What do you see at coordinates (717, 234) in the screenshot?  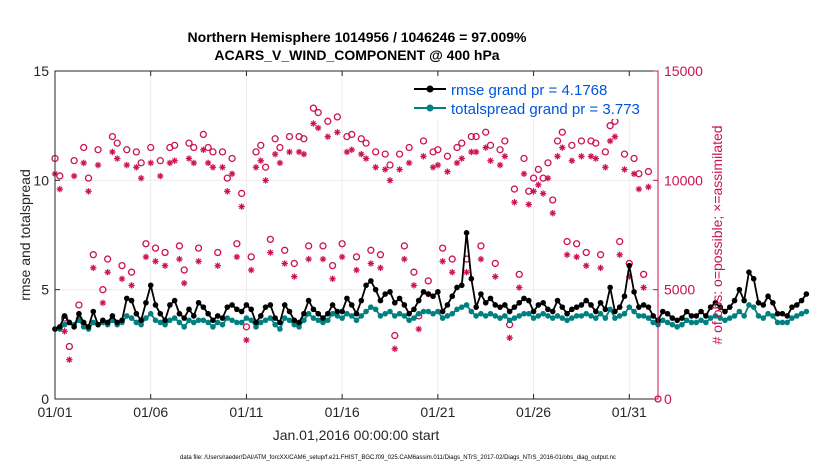 I see `y-axis-right-label: # of obs: o=possible; ×=assimilated` at bounding box center [717, 234].